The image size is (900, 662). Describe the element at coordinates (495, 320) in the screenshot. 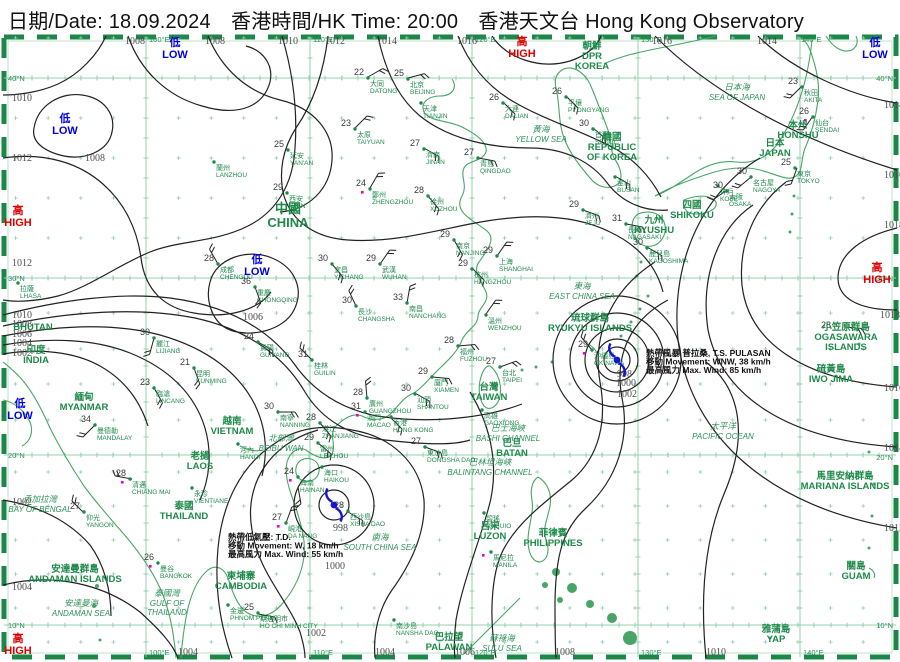

I see `station-name-zh: 溫州` at that location.